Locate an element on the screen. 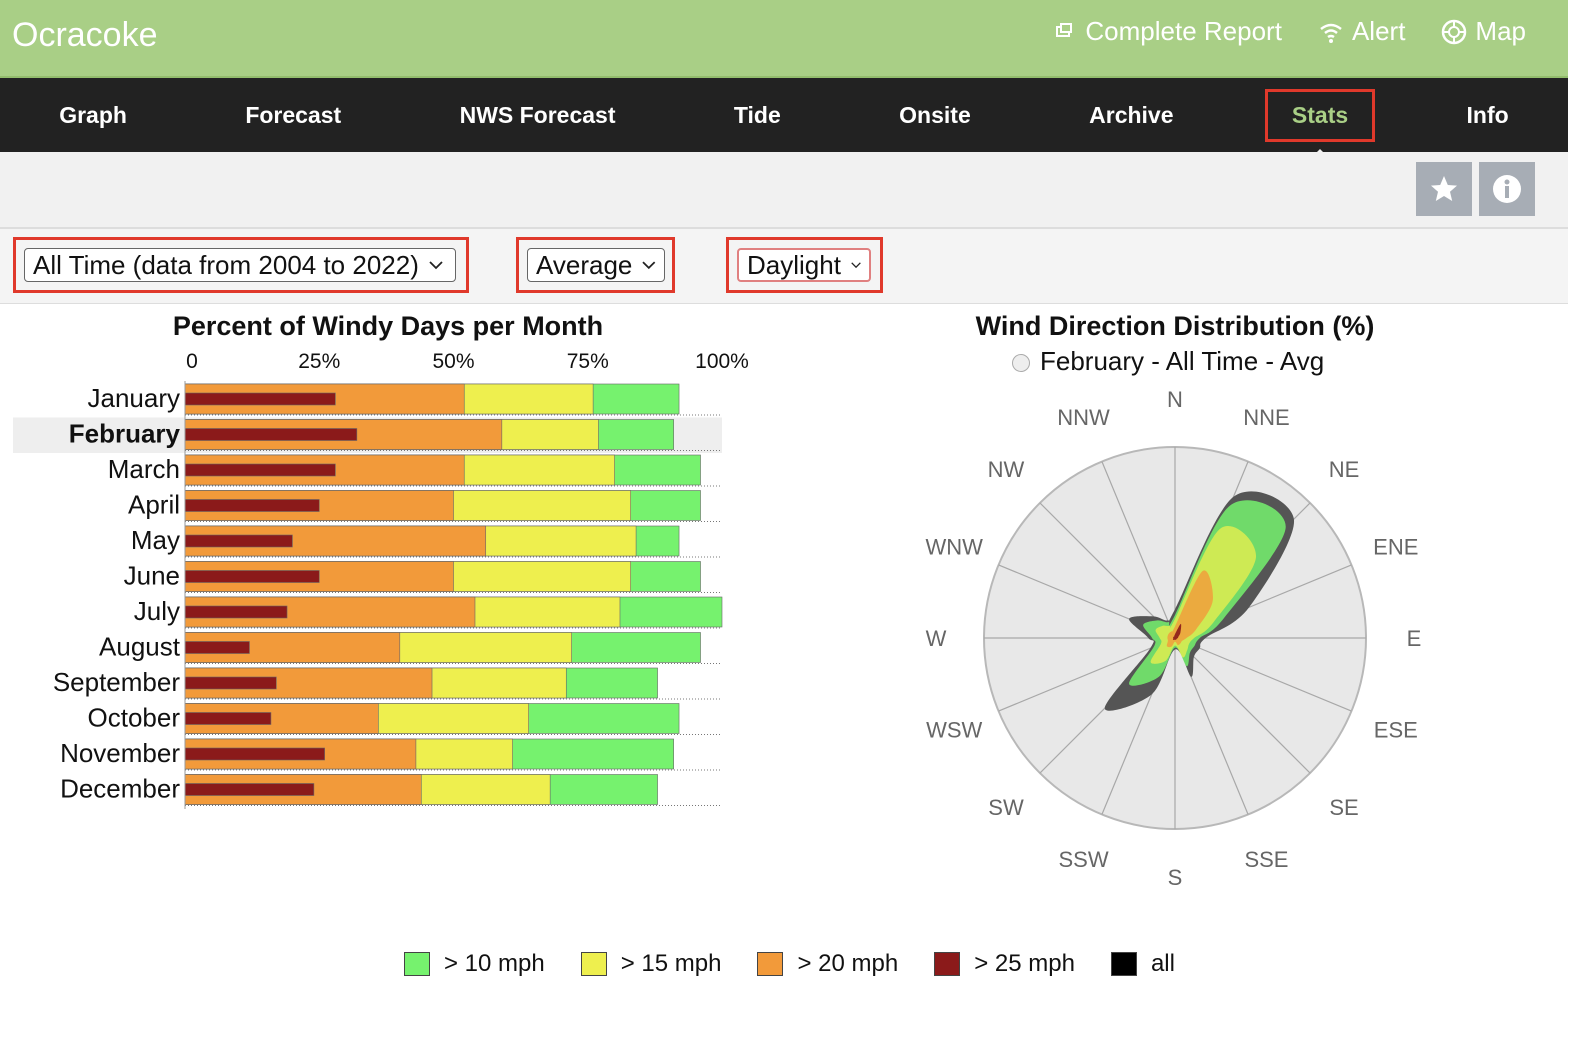 The image size is (1594, 1038). direction-label: NNE is located at coordinates (1266, 417).